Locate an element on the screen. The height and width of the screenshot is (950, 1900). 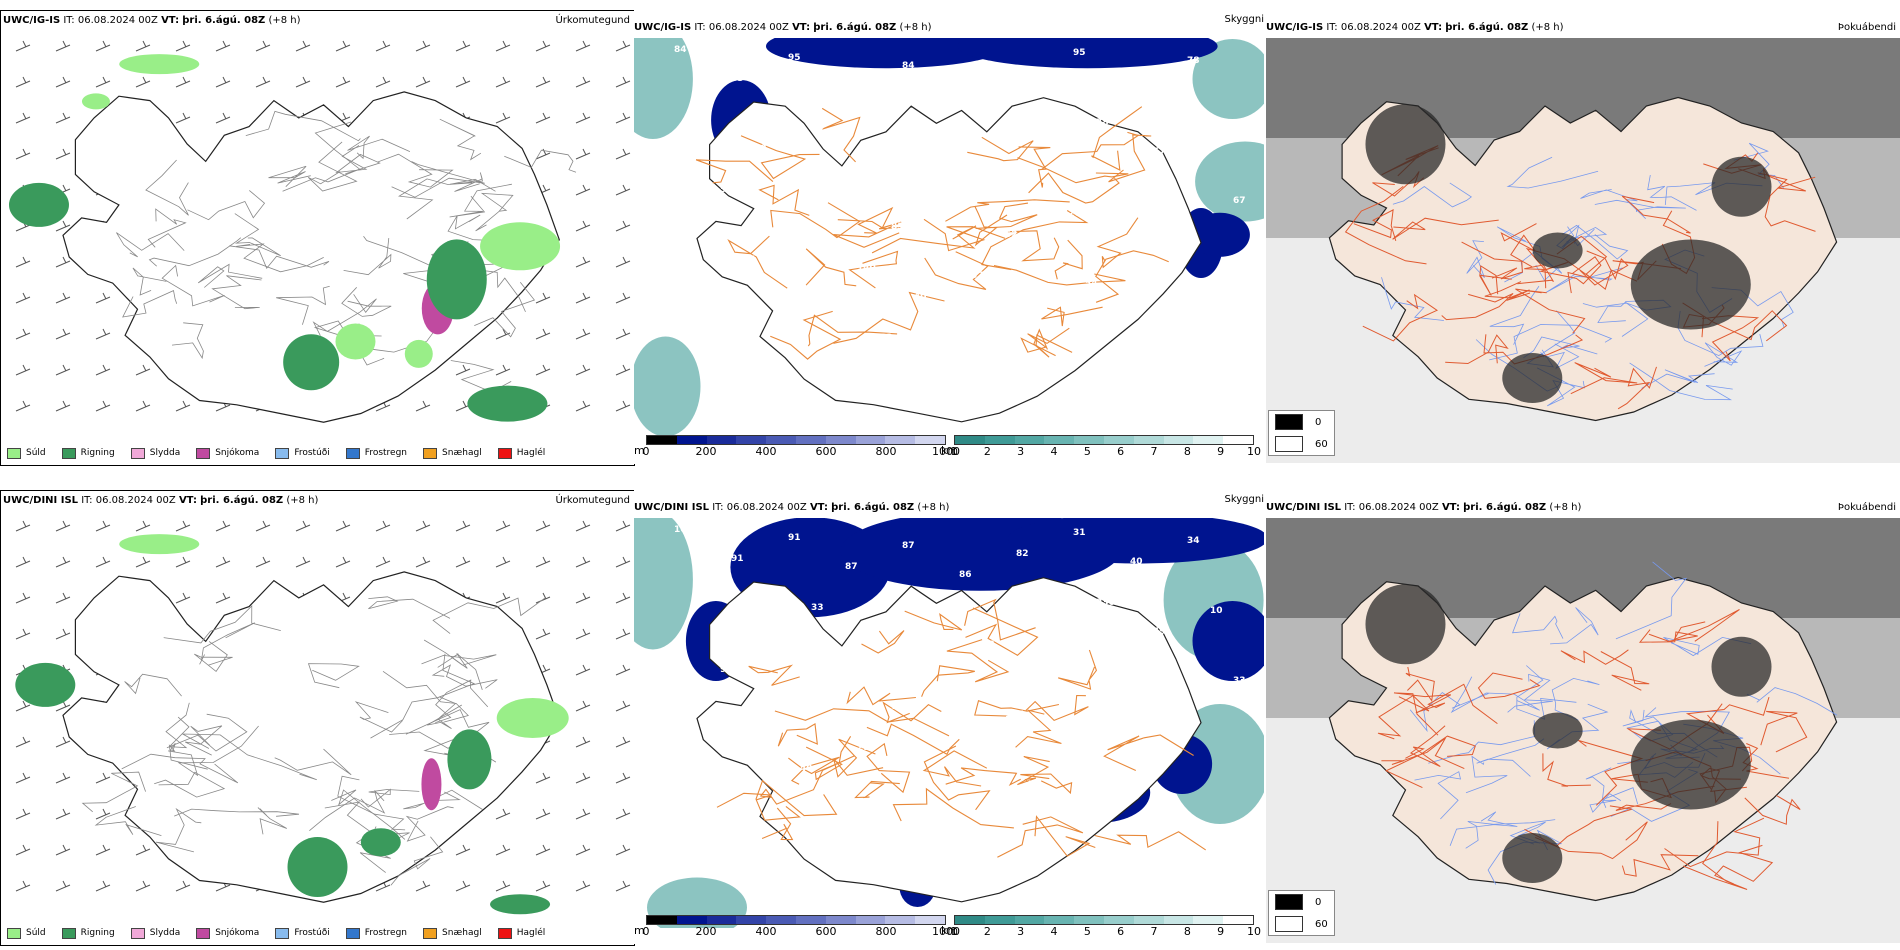
cloudbase-value: 75 is located at coordinates (874, 637).